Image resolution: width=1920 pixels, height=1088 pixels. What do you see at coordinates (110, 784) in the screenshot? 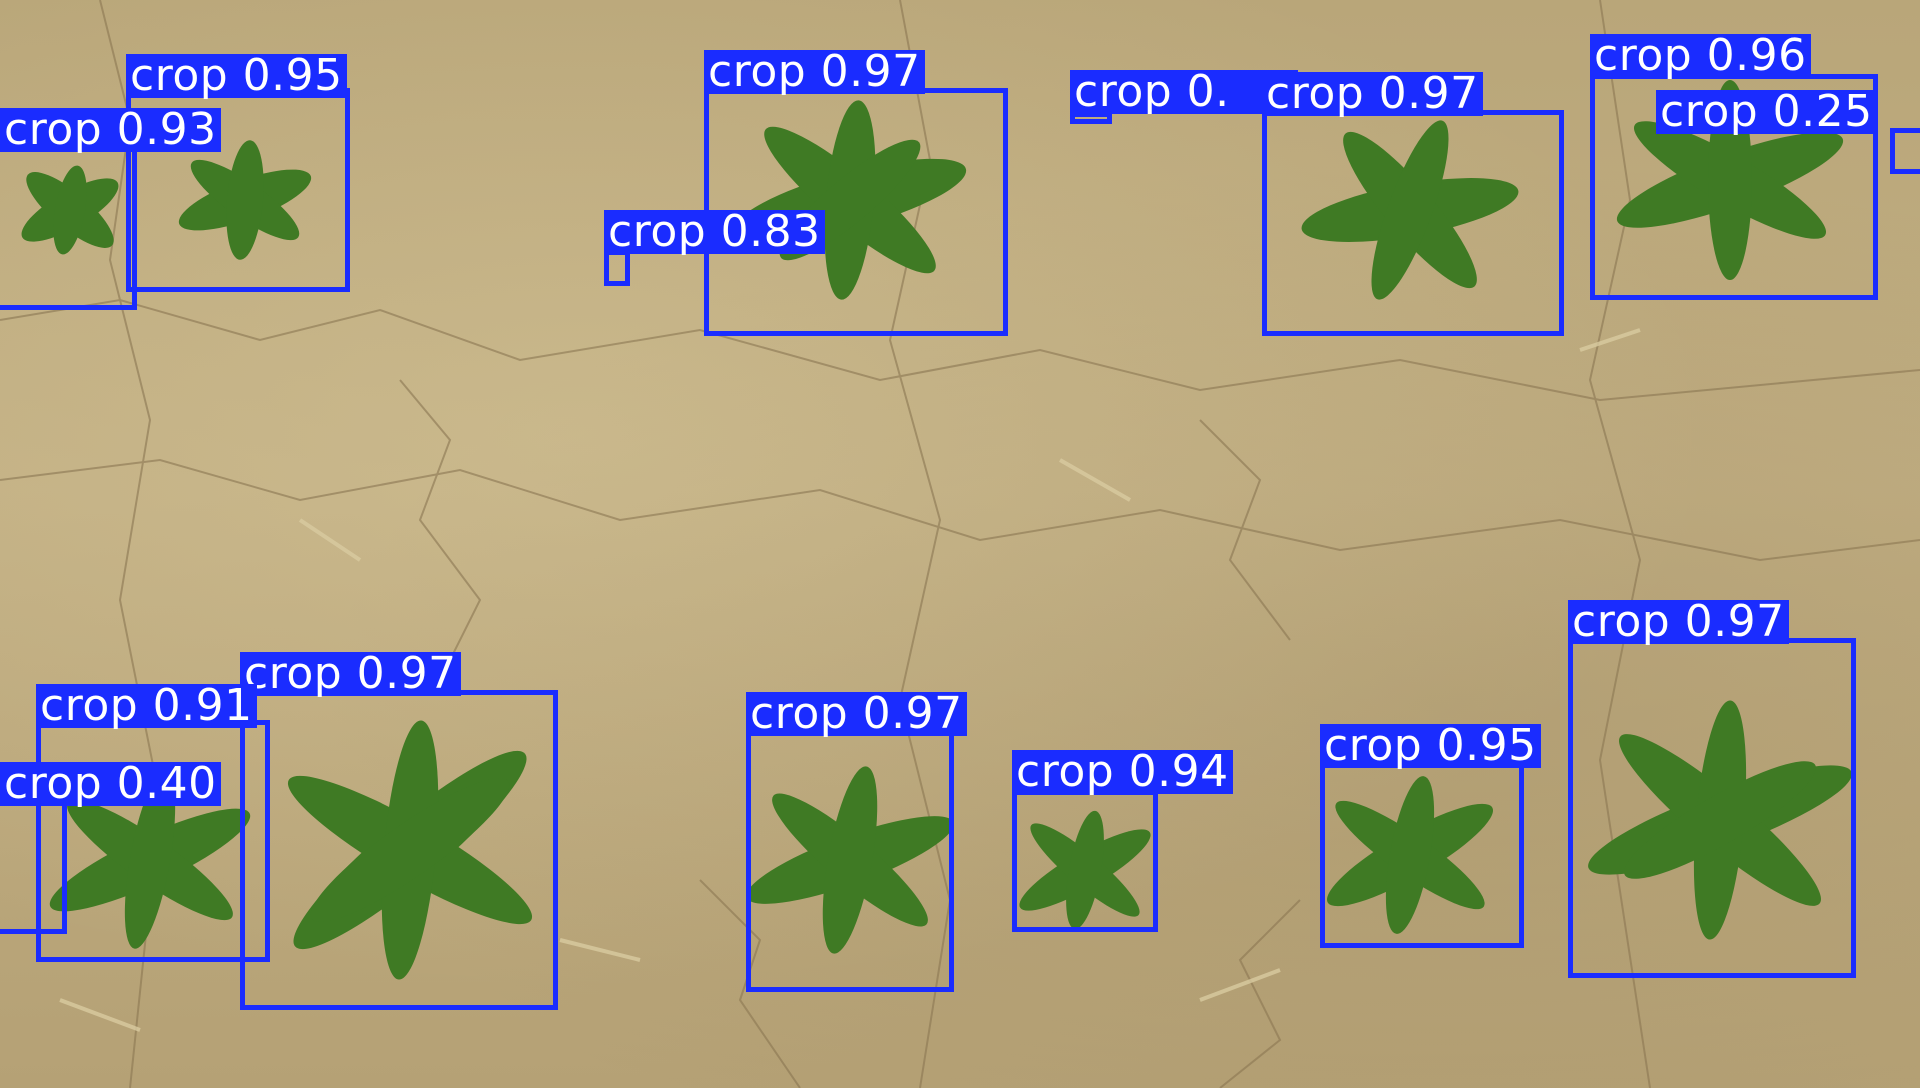
I see `detection-label: crop 0.40` at bounding box center [110, 784].